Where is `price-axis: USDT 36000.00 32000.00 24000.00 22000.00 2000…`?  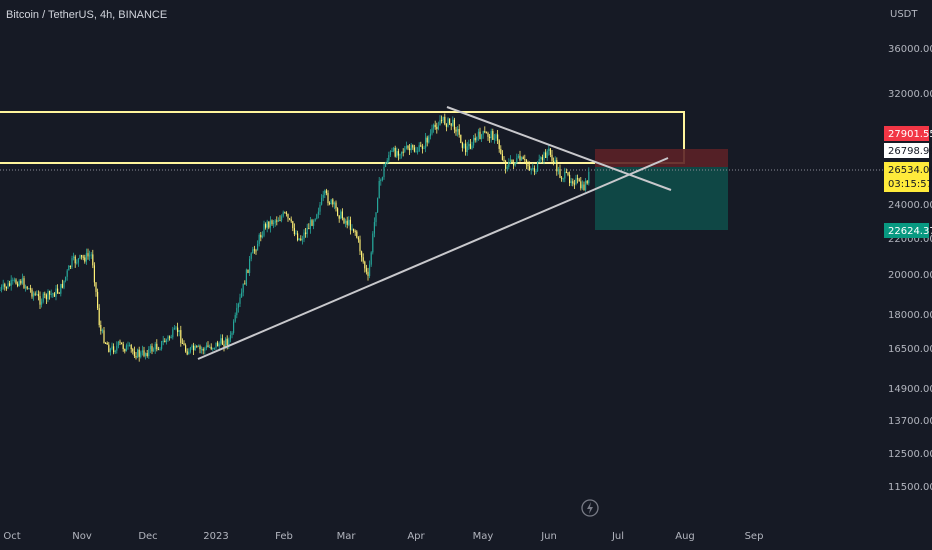
price-axis: USDT 36000.00 32000.00 24000.00 22000.00 2000… is located at coordinates (910, 251).